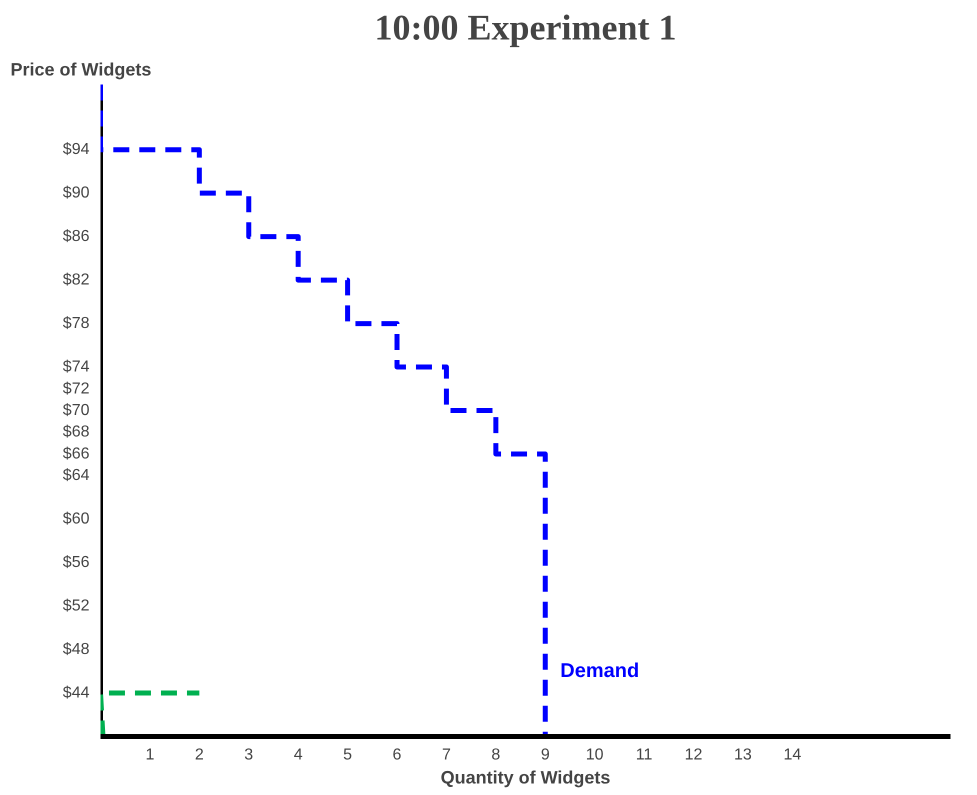  What do you see at coordinates (81, 70) in the screenshot?
I see `y-axis-title: Price of Widgets` at bounding box center [81, 70].